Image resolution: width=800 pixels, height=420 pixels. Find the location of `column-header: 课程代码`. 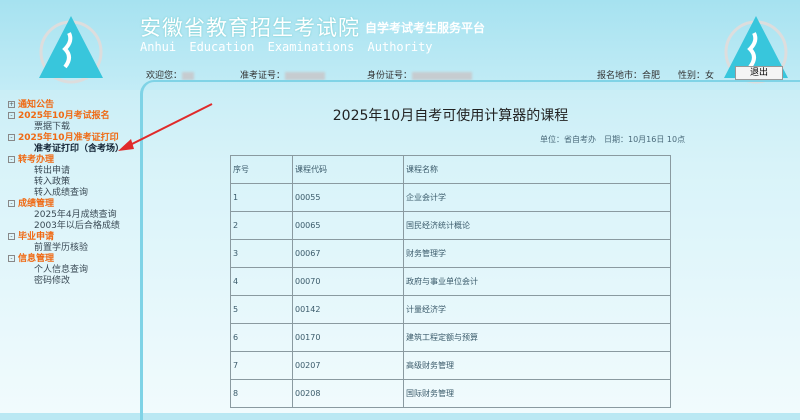

column-header: 课程代码 is located at coordinates (348, 169).